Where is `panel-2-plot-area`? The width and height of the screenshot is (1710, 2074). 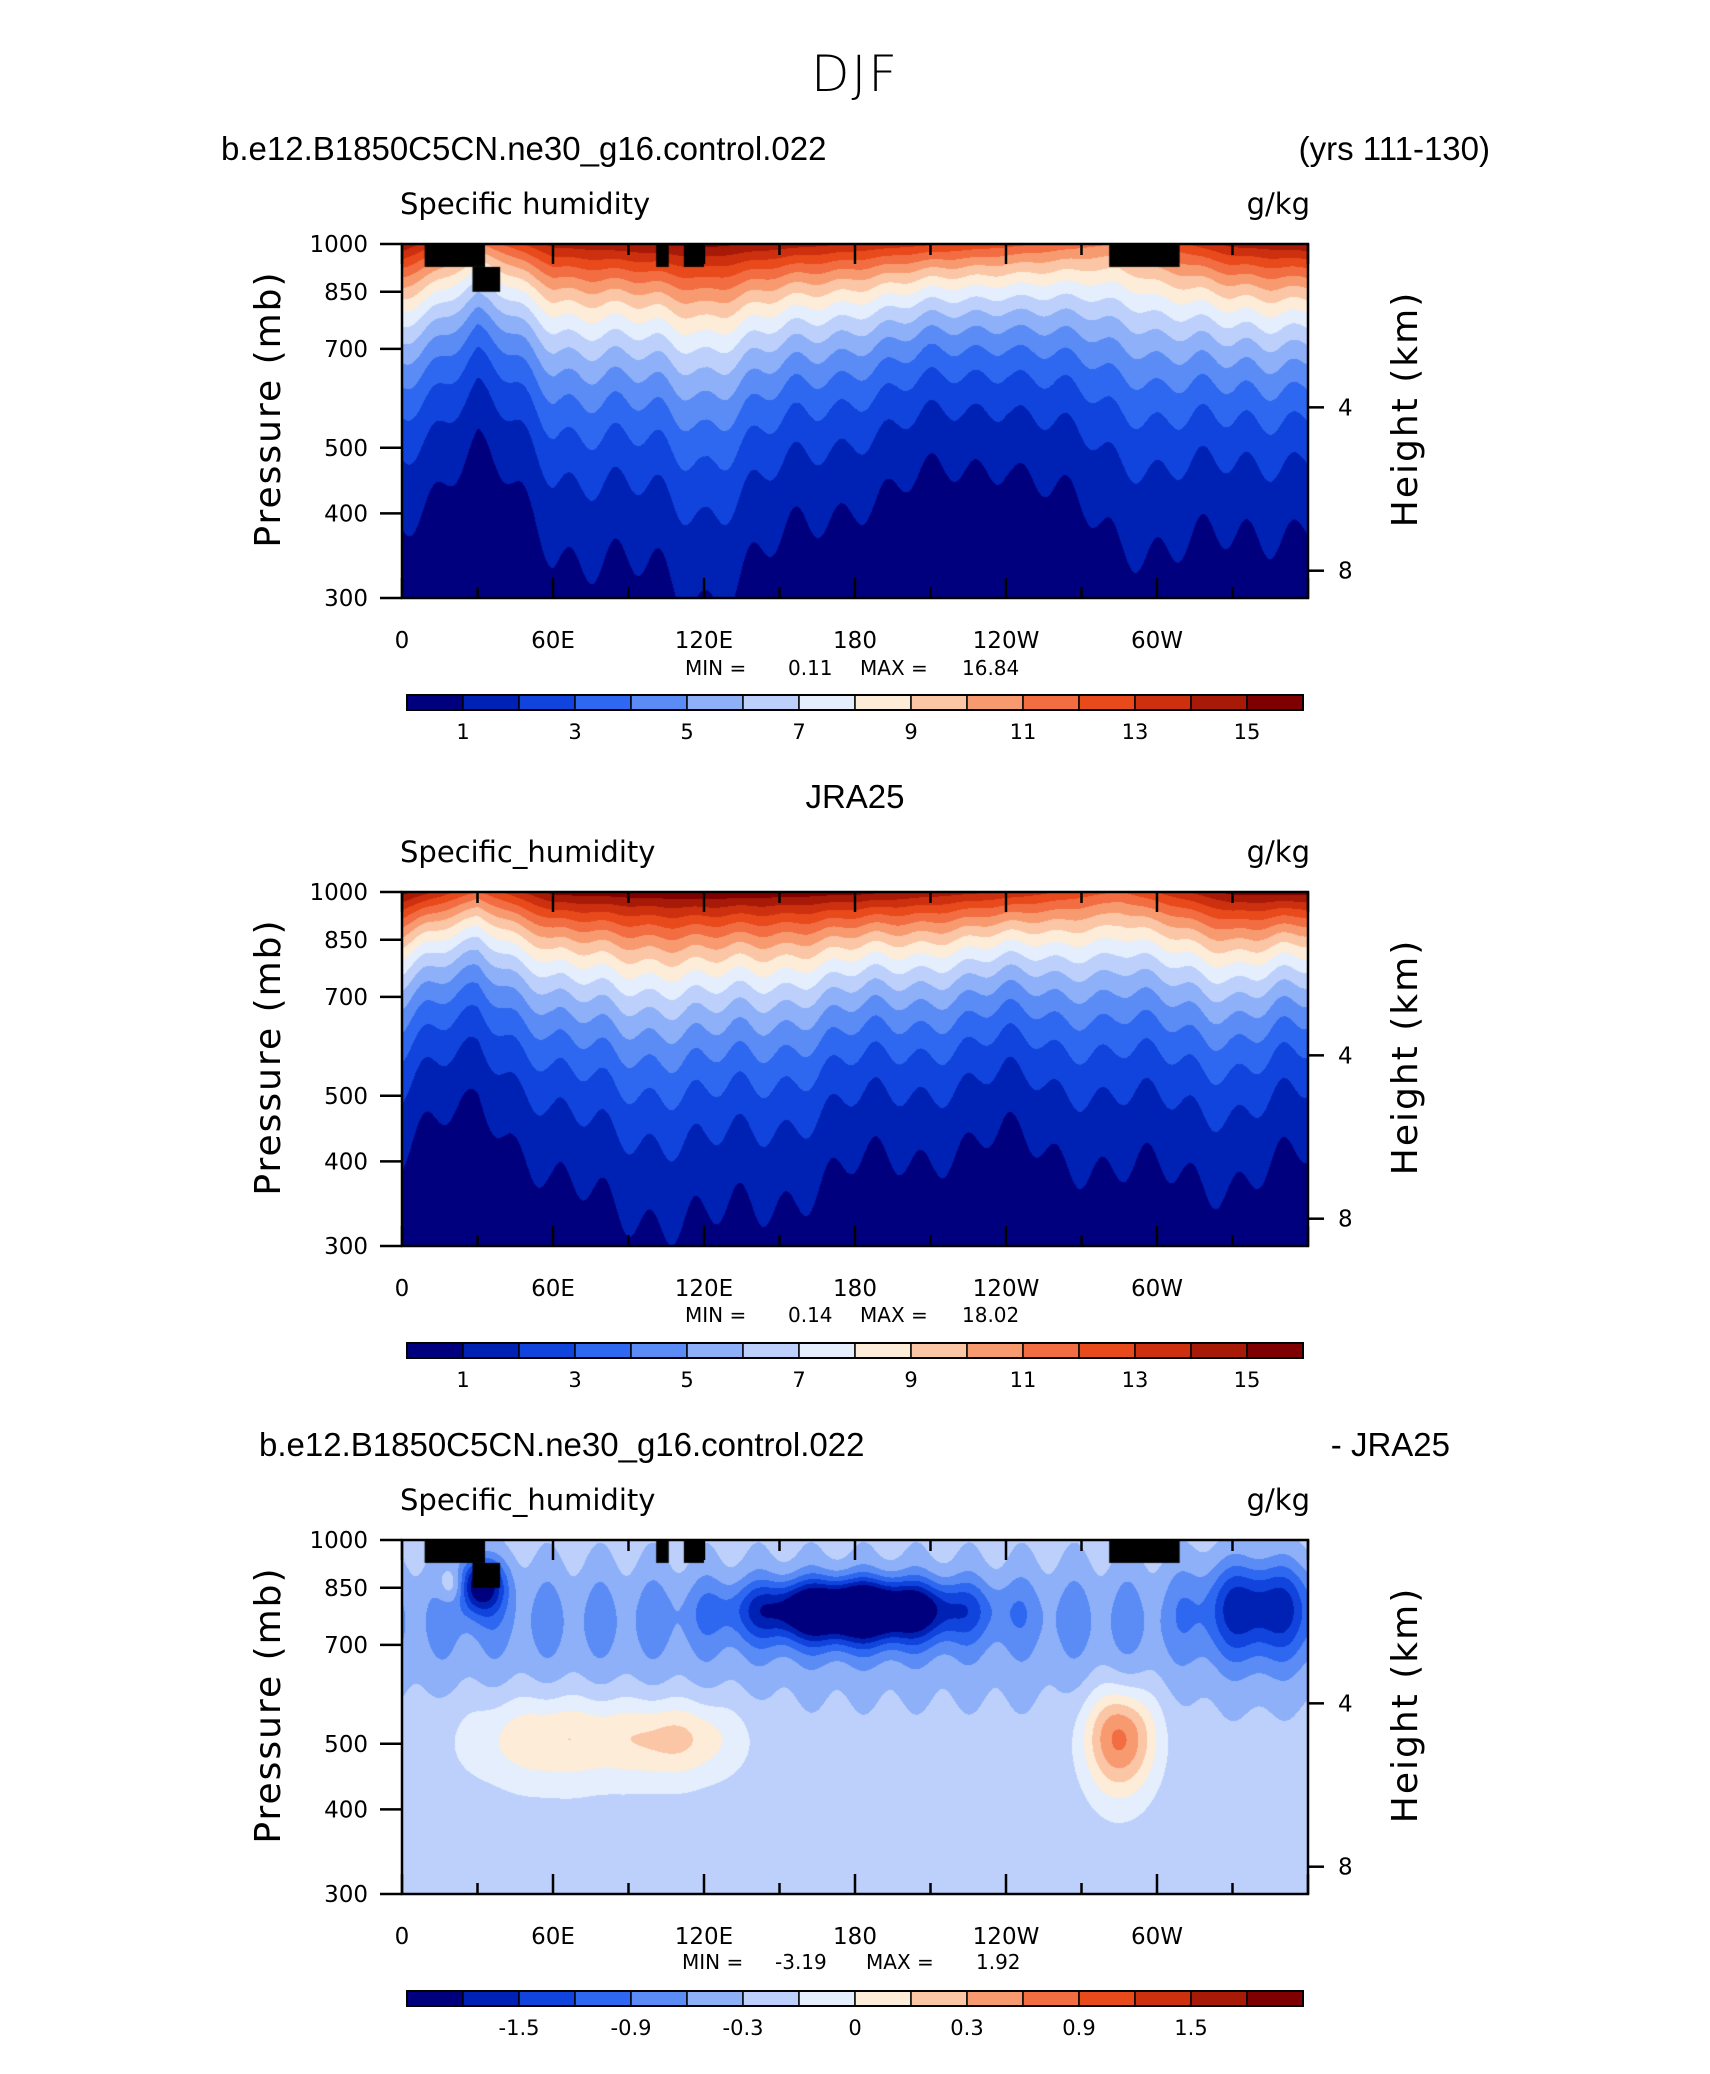 panel-2-plot-area is located at coordinates (855, 1069).